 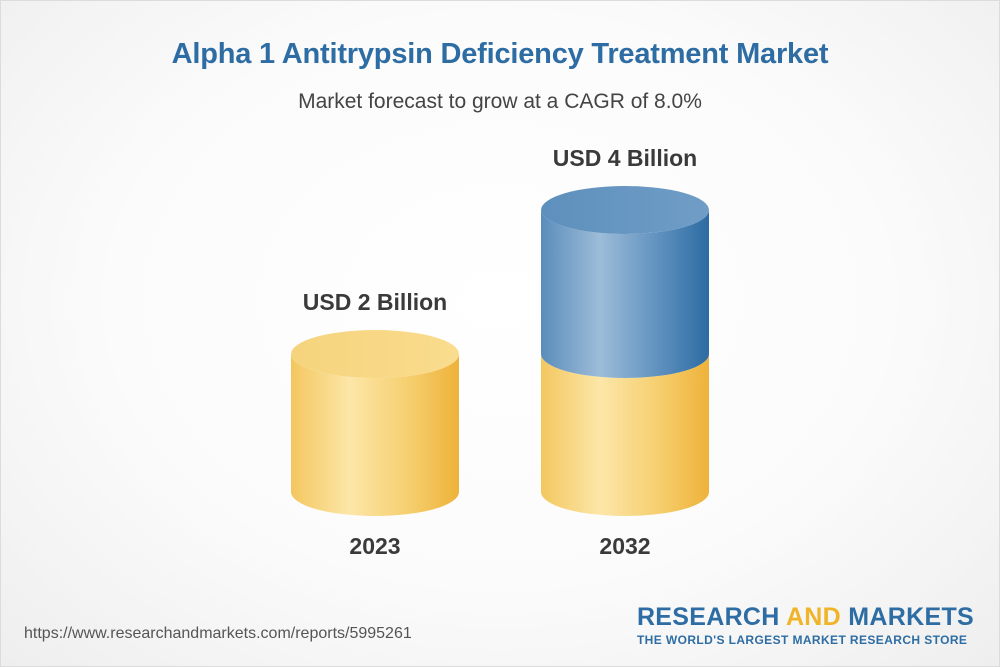 What do you see at coordinates (711, 617) in the screenshot?
I see `brand-name-part1: RESEARCH` at bounding box center [711, 617].